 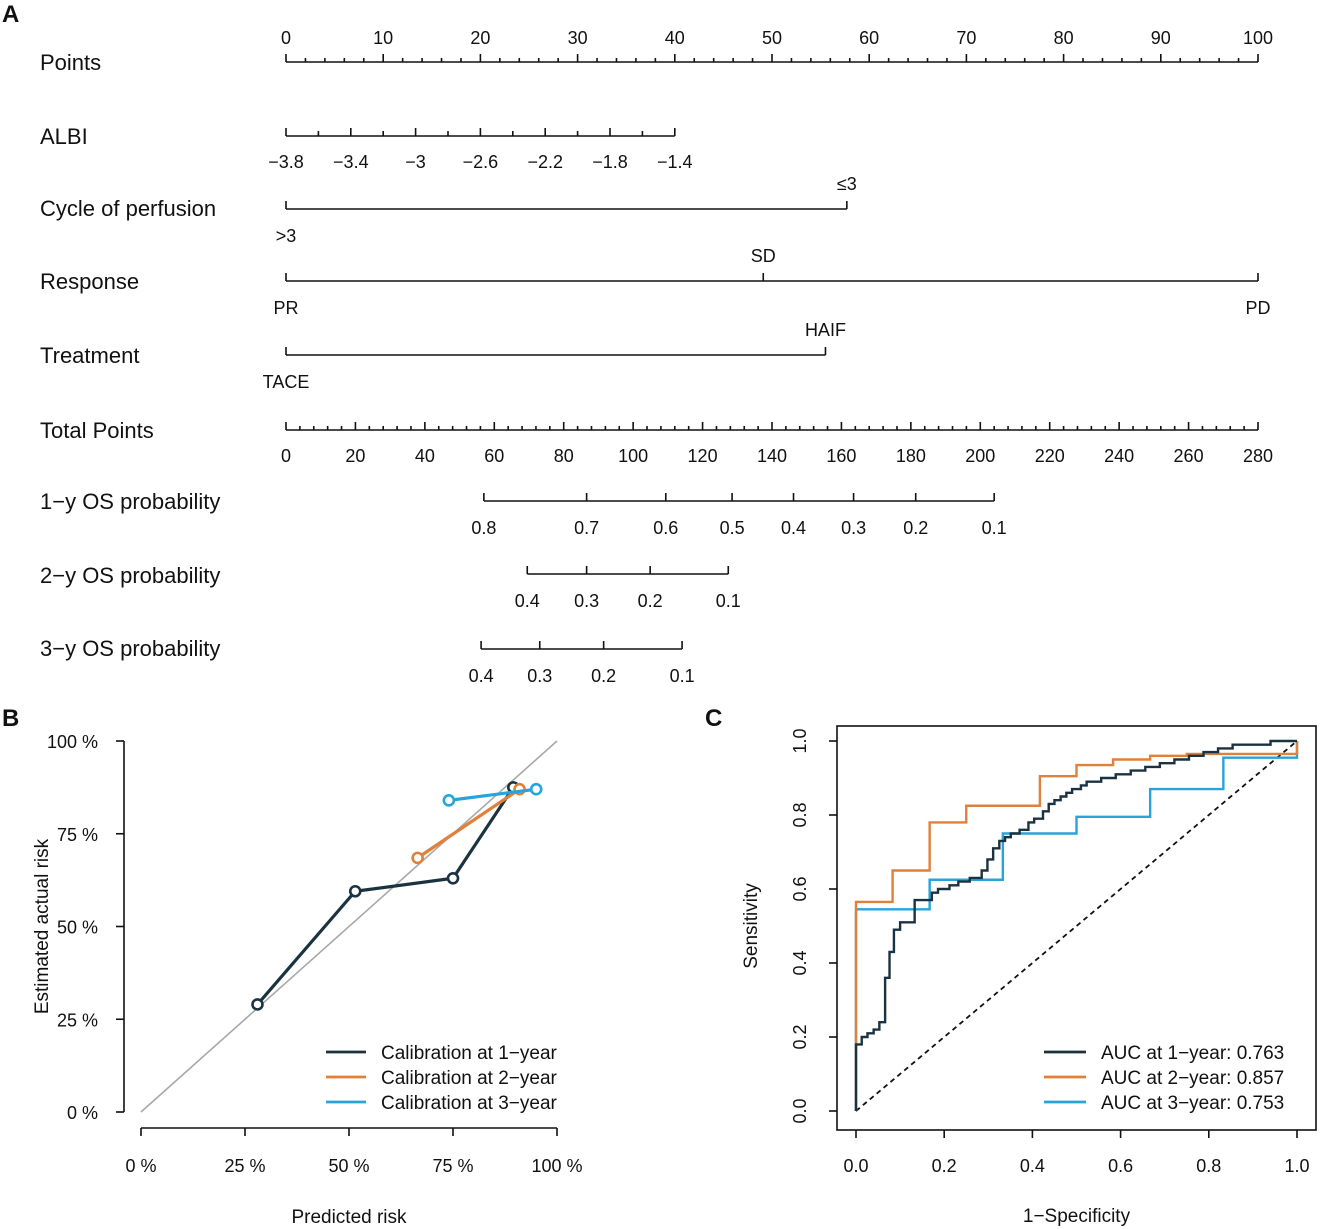 What do you see at coordinates (1192, 1053) in the screenshot?
I see `roc-legend-label-1: AUC at 1−year: 0.763` at bounding box center [1192, 1053].